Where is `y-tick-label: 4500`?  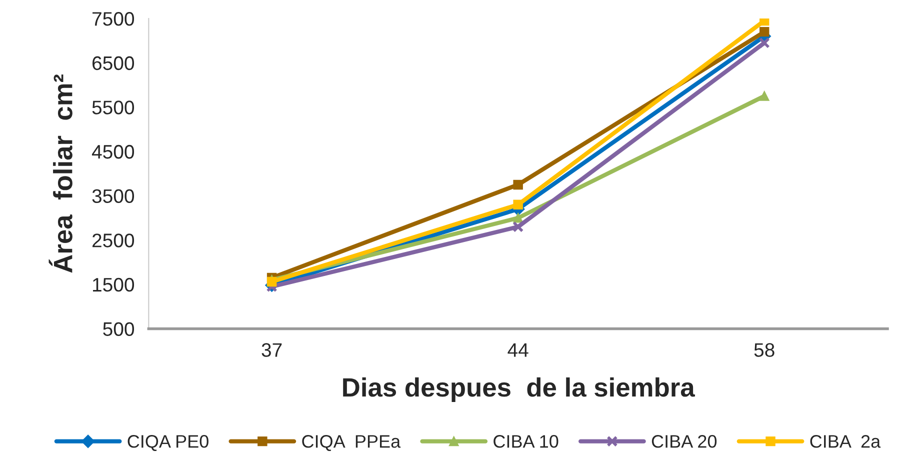 y-tick-label: 4500 is located at coordinates (113, 151).